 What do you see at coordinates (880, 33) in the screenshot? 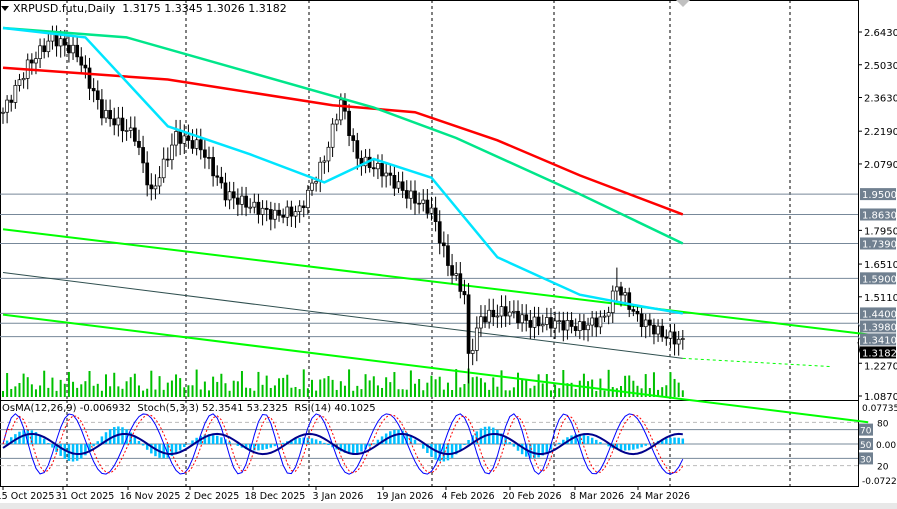
I see `price-tick-label: 2.6430` at bounding box center [880, 33].